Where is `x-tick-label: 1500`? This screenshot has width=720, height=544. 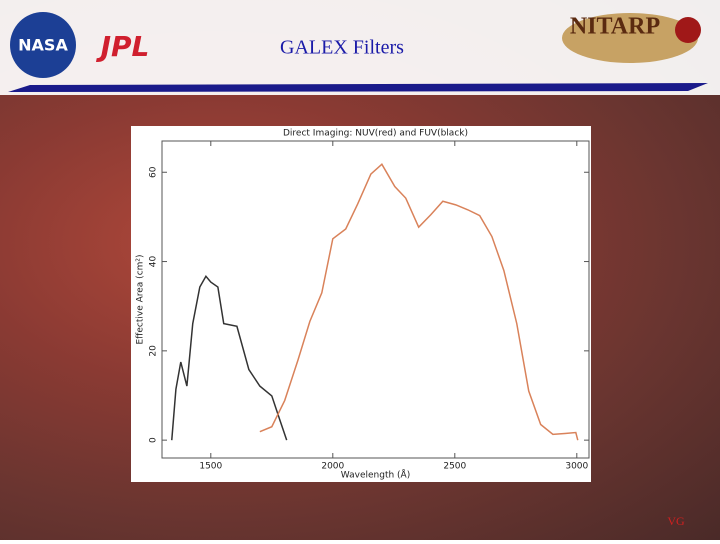 x-tick-label: 1500 is located at coordinates (210, 467).